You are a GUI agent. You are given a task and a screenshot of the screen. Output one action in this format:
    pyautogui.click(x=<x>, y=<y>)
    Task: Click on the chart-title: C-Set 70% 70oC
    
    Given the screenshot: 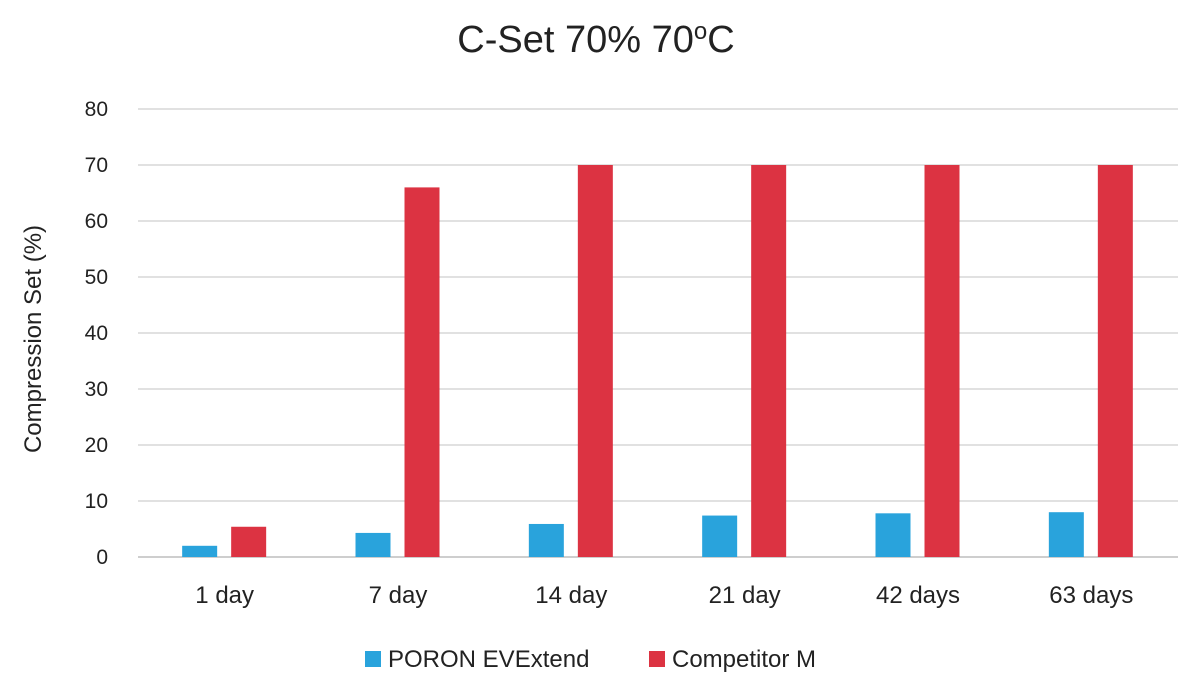 What is the action you would take?
    pyautogui.click(x=595, y=39)
    